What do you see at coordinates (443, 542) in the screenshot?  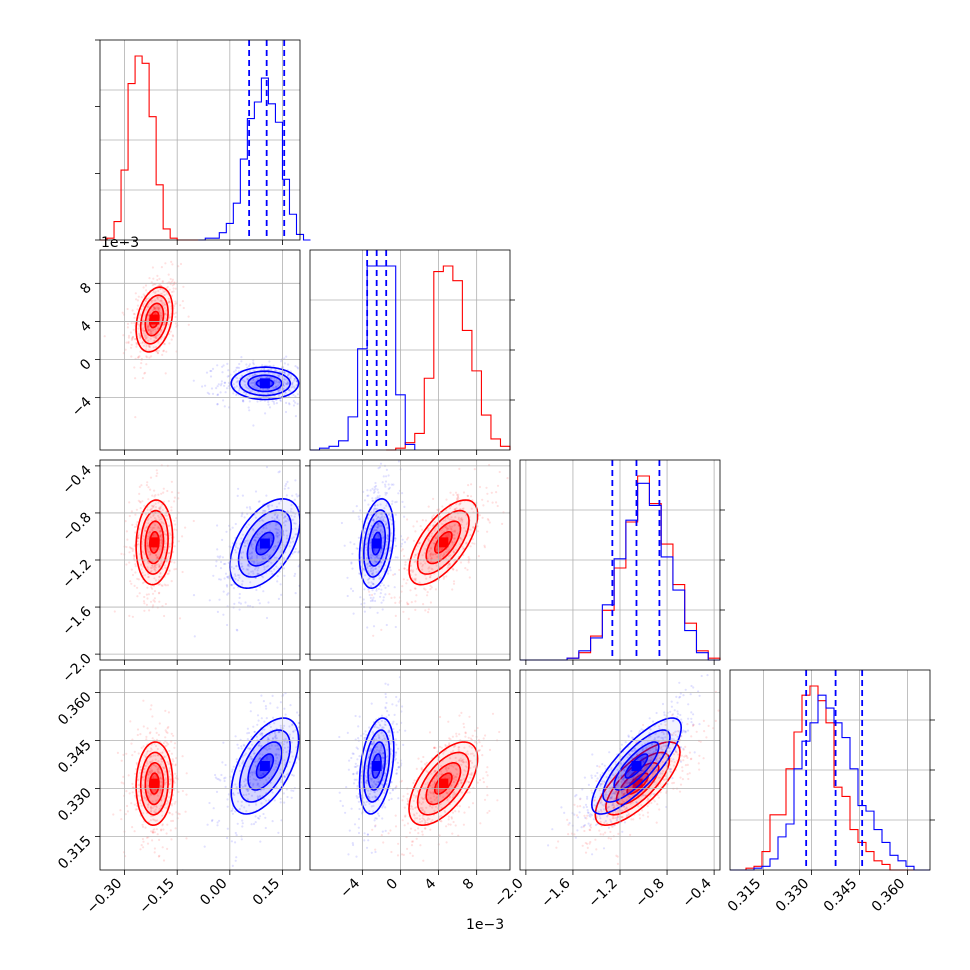 I see `density-peak-red` at bounding box center [443, 542].